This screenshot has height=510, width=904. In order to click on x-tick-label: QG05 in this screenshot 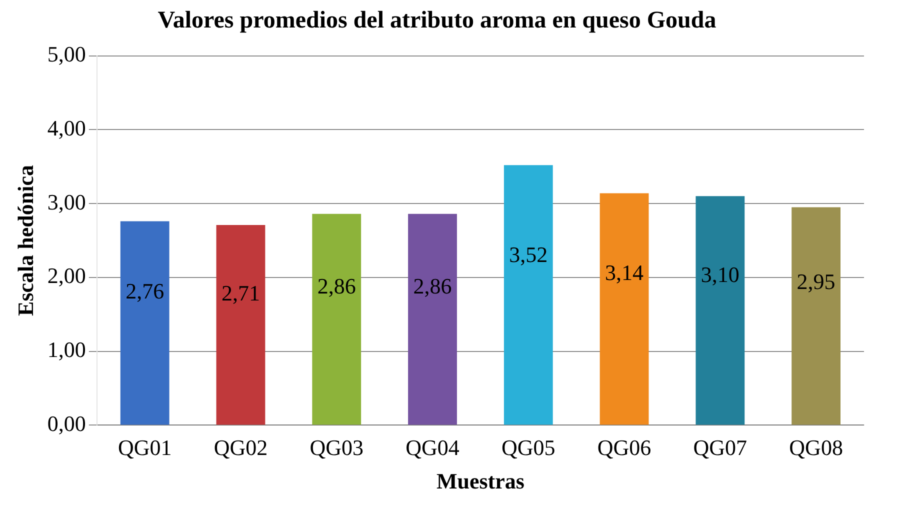, I will do `click(529, 447)`.